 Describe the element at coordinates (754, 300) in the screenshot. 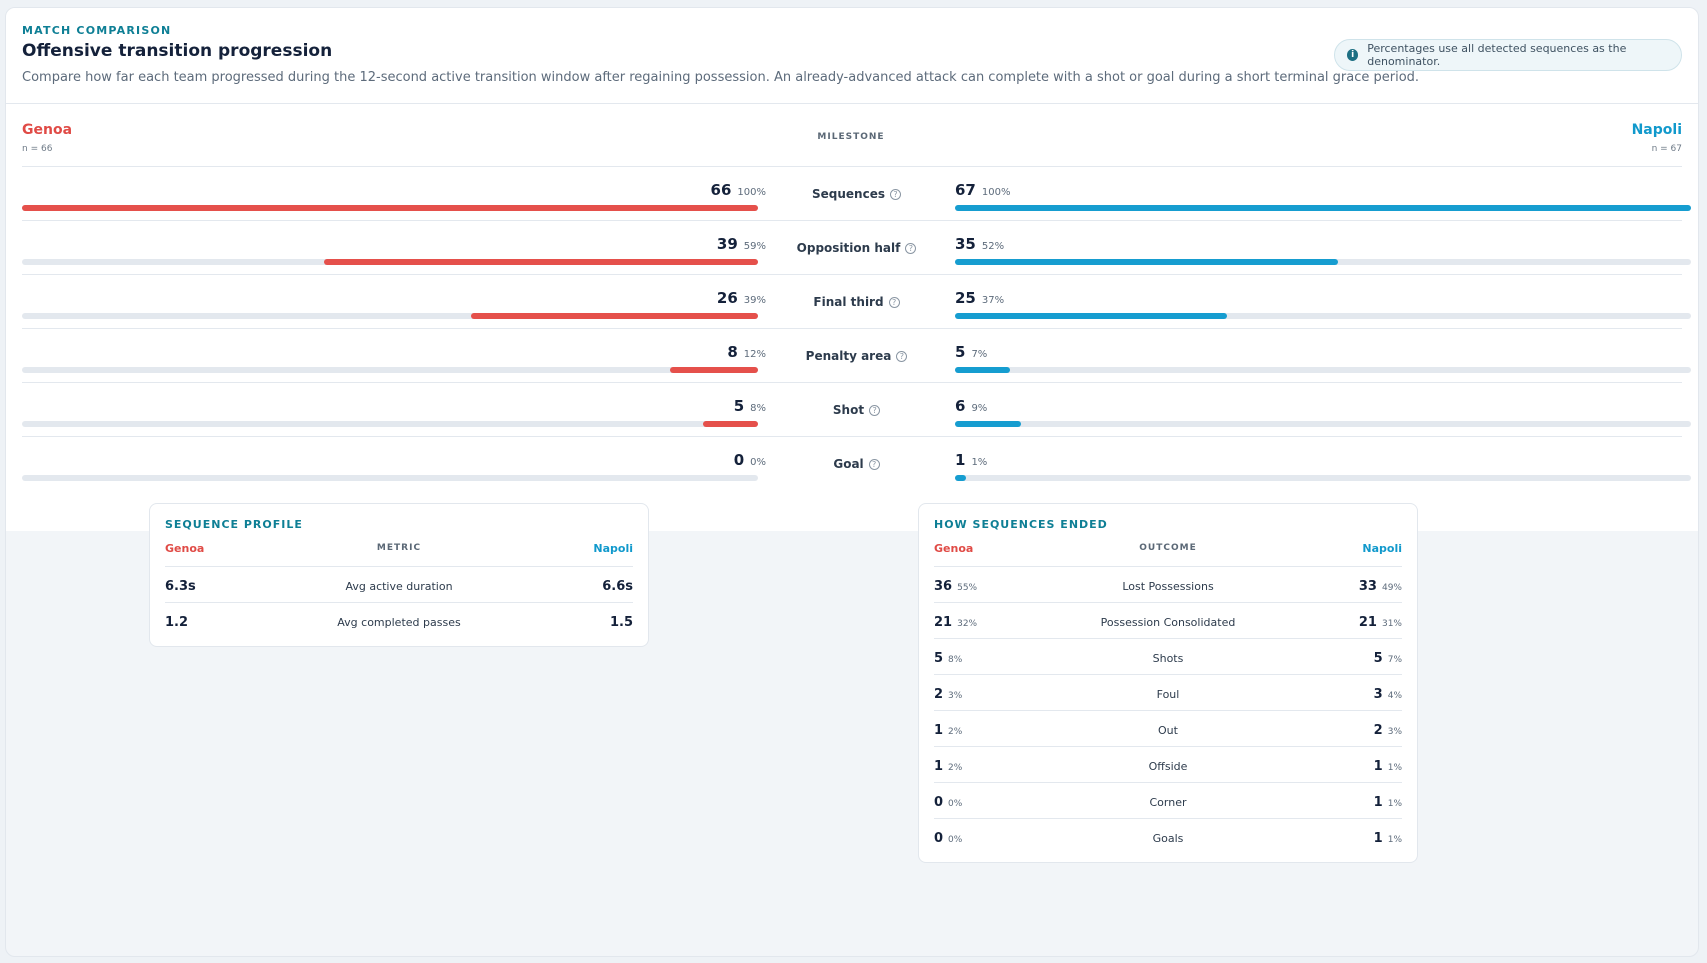

I see `left-percent: 39%` at that location.